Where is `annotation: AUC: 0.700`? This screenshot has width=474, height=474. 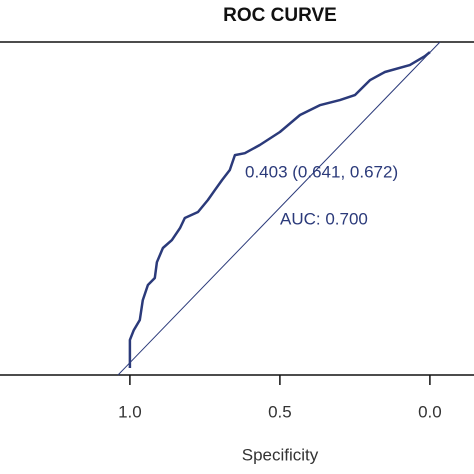
annotation: AUC: 0.700 is located at coordinates (324, 218).